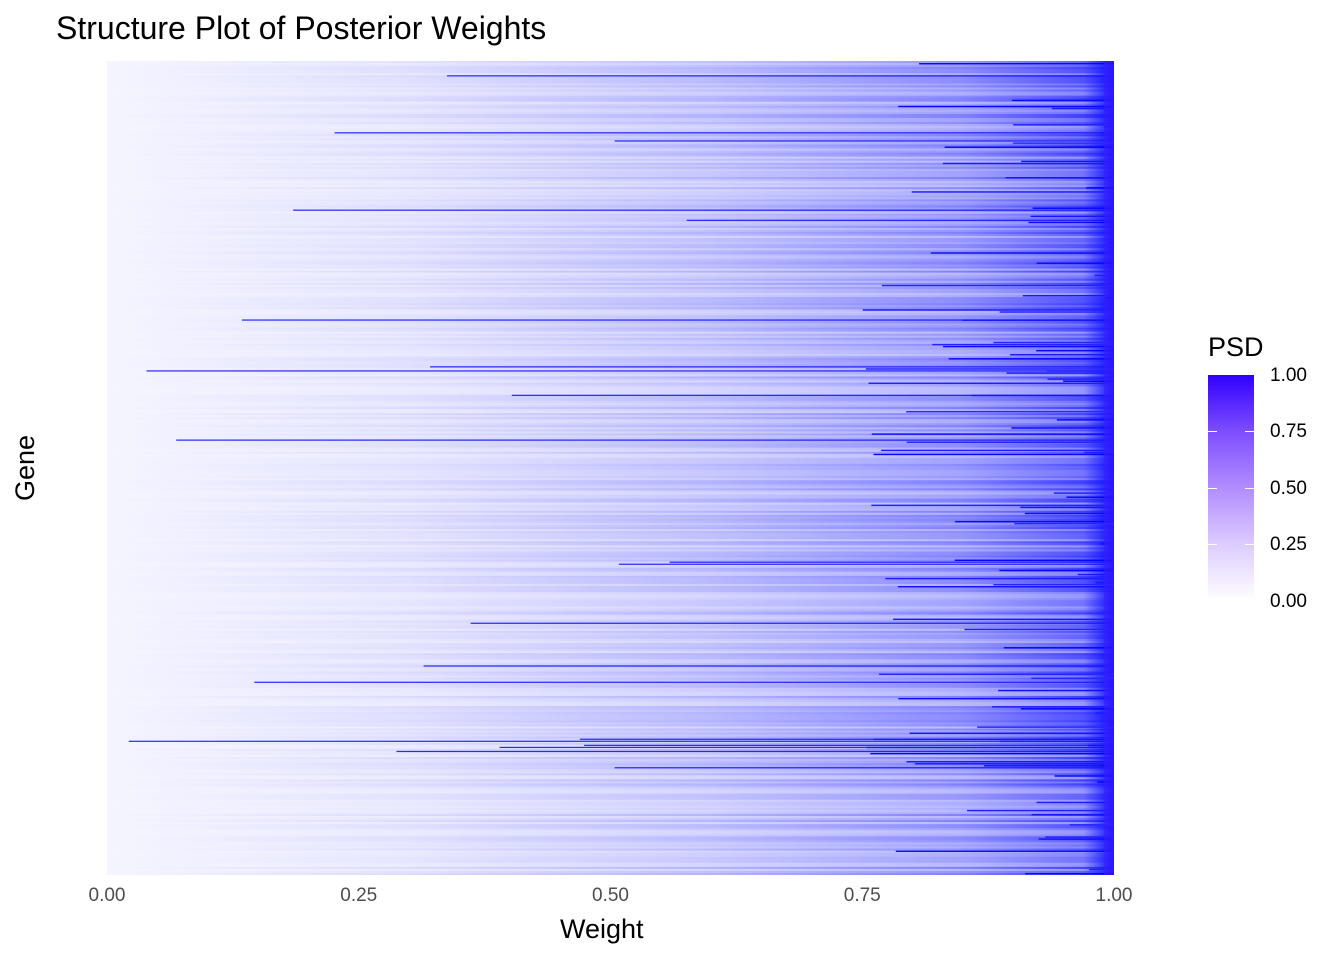 The height and width of the screenshot is (960, 1344). What do you see at coordinates (1273, 480) in the screenshot?
I see `legend: PSD 1.00 0.75 0.50 0.25 0.00` at bounding box center [1273, 480].